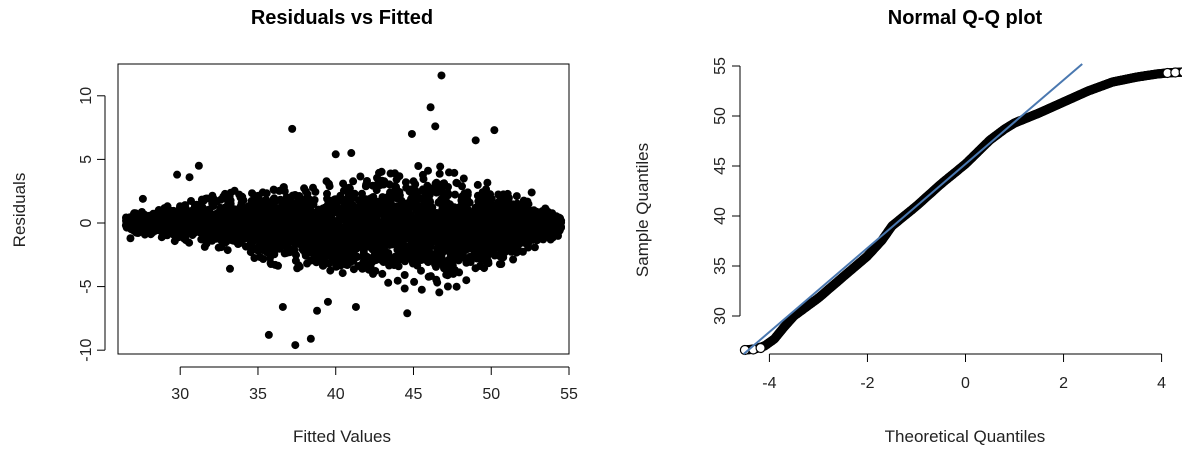 Image resolution: width=1182 pixels, height=449 pixels. Describe the element at coordinates (342, 18) in the screenshot. I see `chart-title: Residuals vs Fitted` at that location.